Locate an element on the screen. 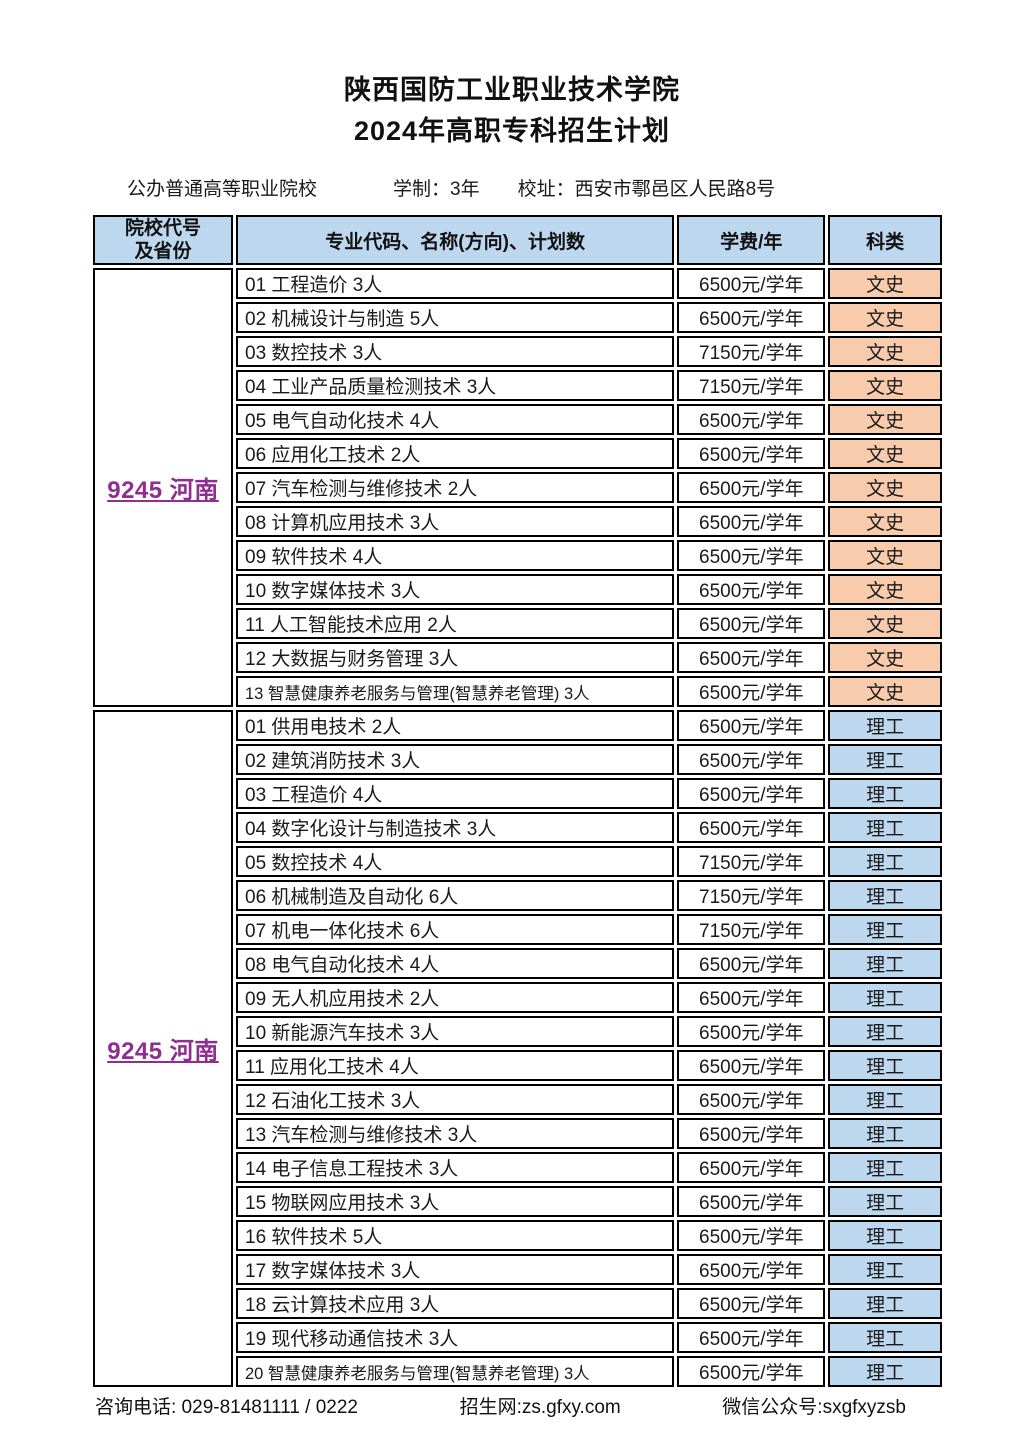 This screenshot has height=1447, width=1024. table-row: 02 建筑消防技术 3人 6500元/学年 理工 is located at coordinates (517, 759).